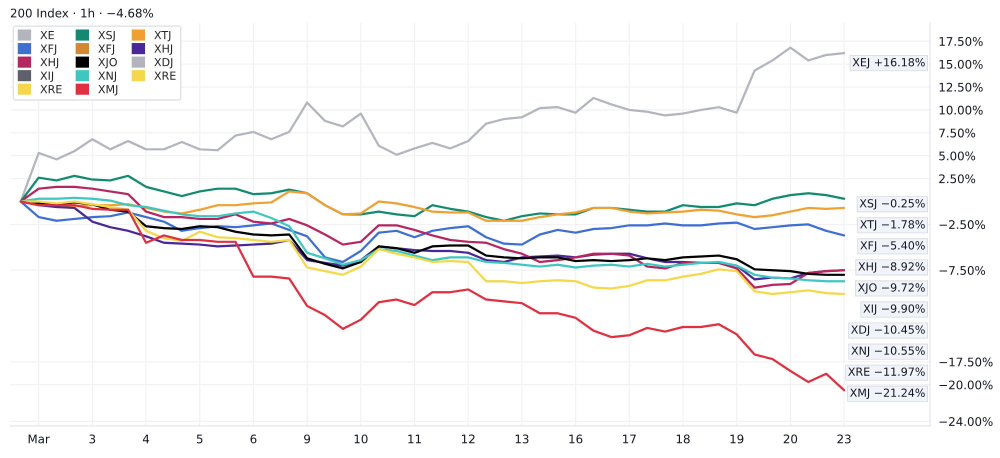 The width and height of the screenshot is (1000, 458). I want to click on y-tick-label: 17.50%, so click(961, 41).